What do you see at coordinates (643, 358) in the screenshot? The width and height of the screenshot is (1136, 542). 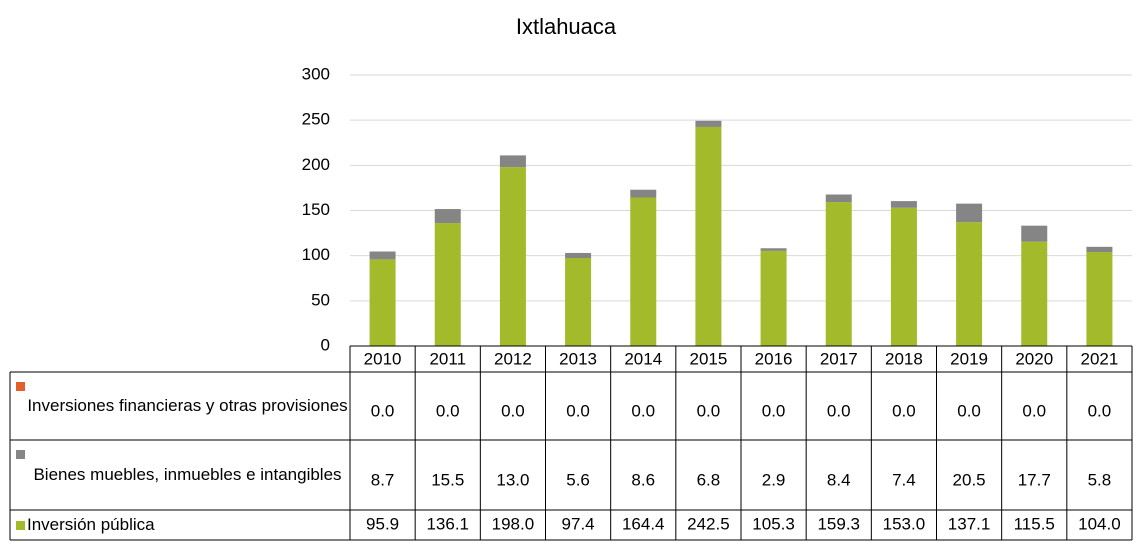 I see `x-tick-label: 2014` at bounding box center [643, 358].